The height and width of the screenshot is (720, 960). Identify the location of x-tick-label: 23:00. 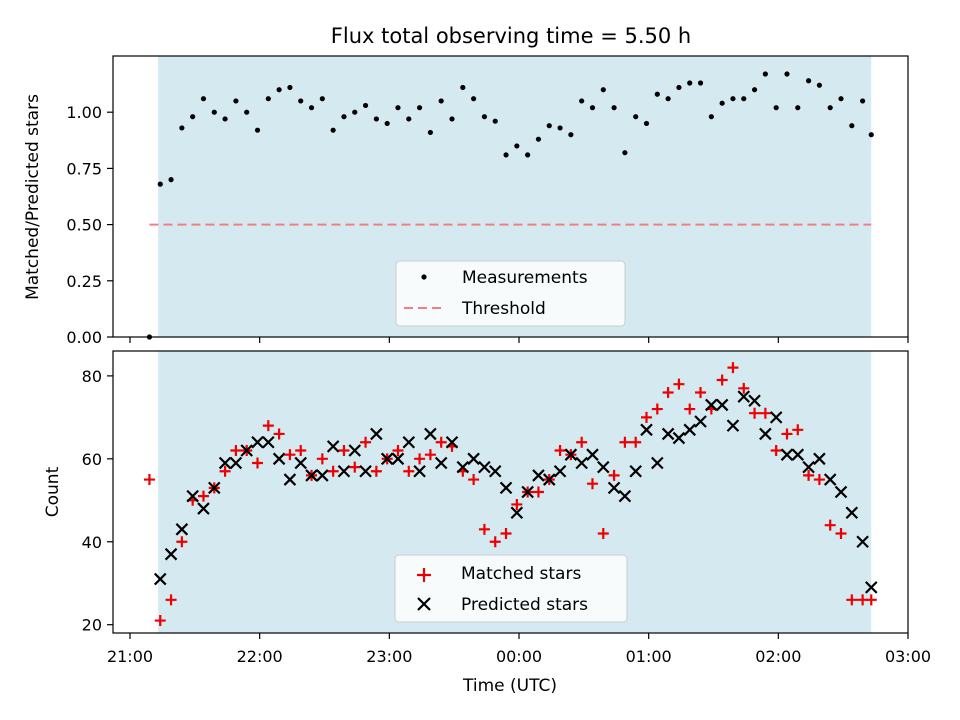
(389, 656).